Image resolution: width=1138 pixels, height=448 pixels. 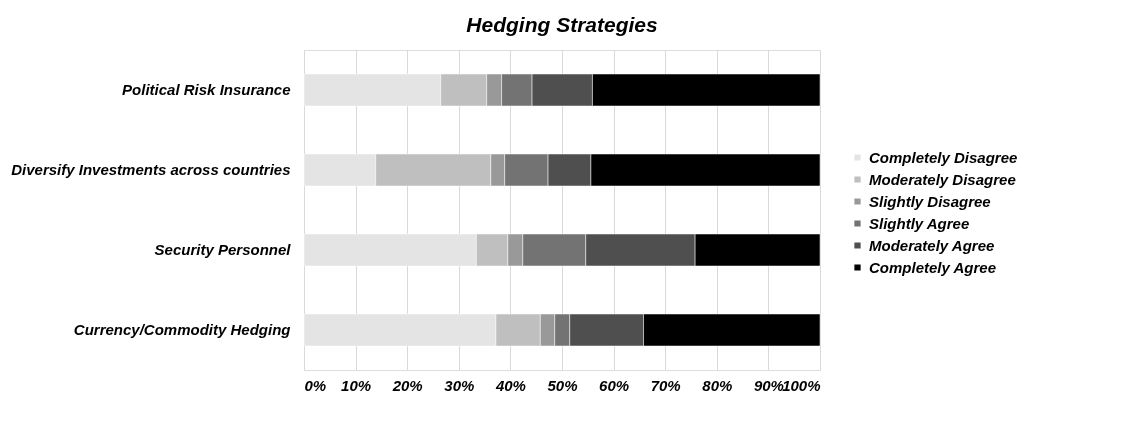 What do you see at coordinates (315, 385) in the screenshot?
I see `x-tick-label: 0%` at bounding box center [315, 385].